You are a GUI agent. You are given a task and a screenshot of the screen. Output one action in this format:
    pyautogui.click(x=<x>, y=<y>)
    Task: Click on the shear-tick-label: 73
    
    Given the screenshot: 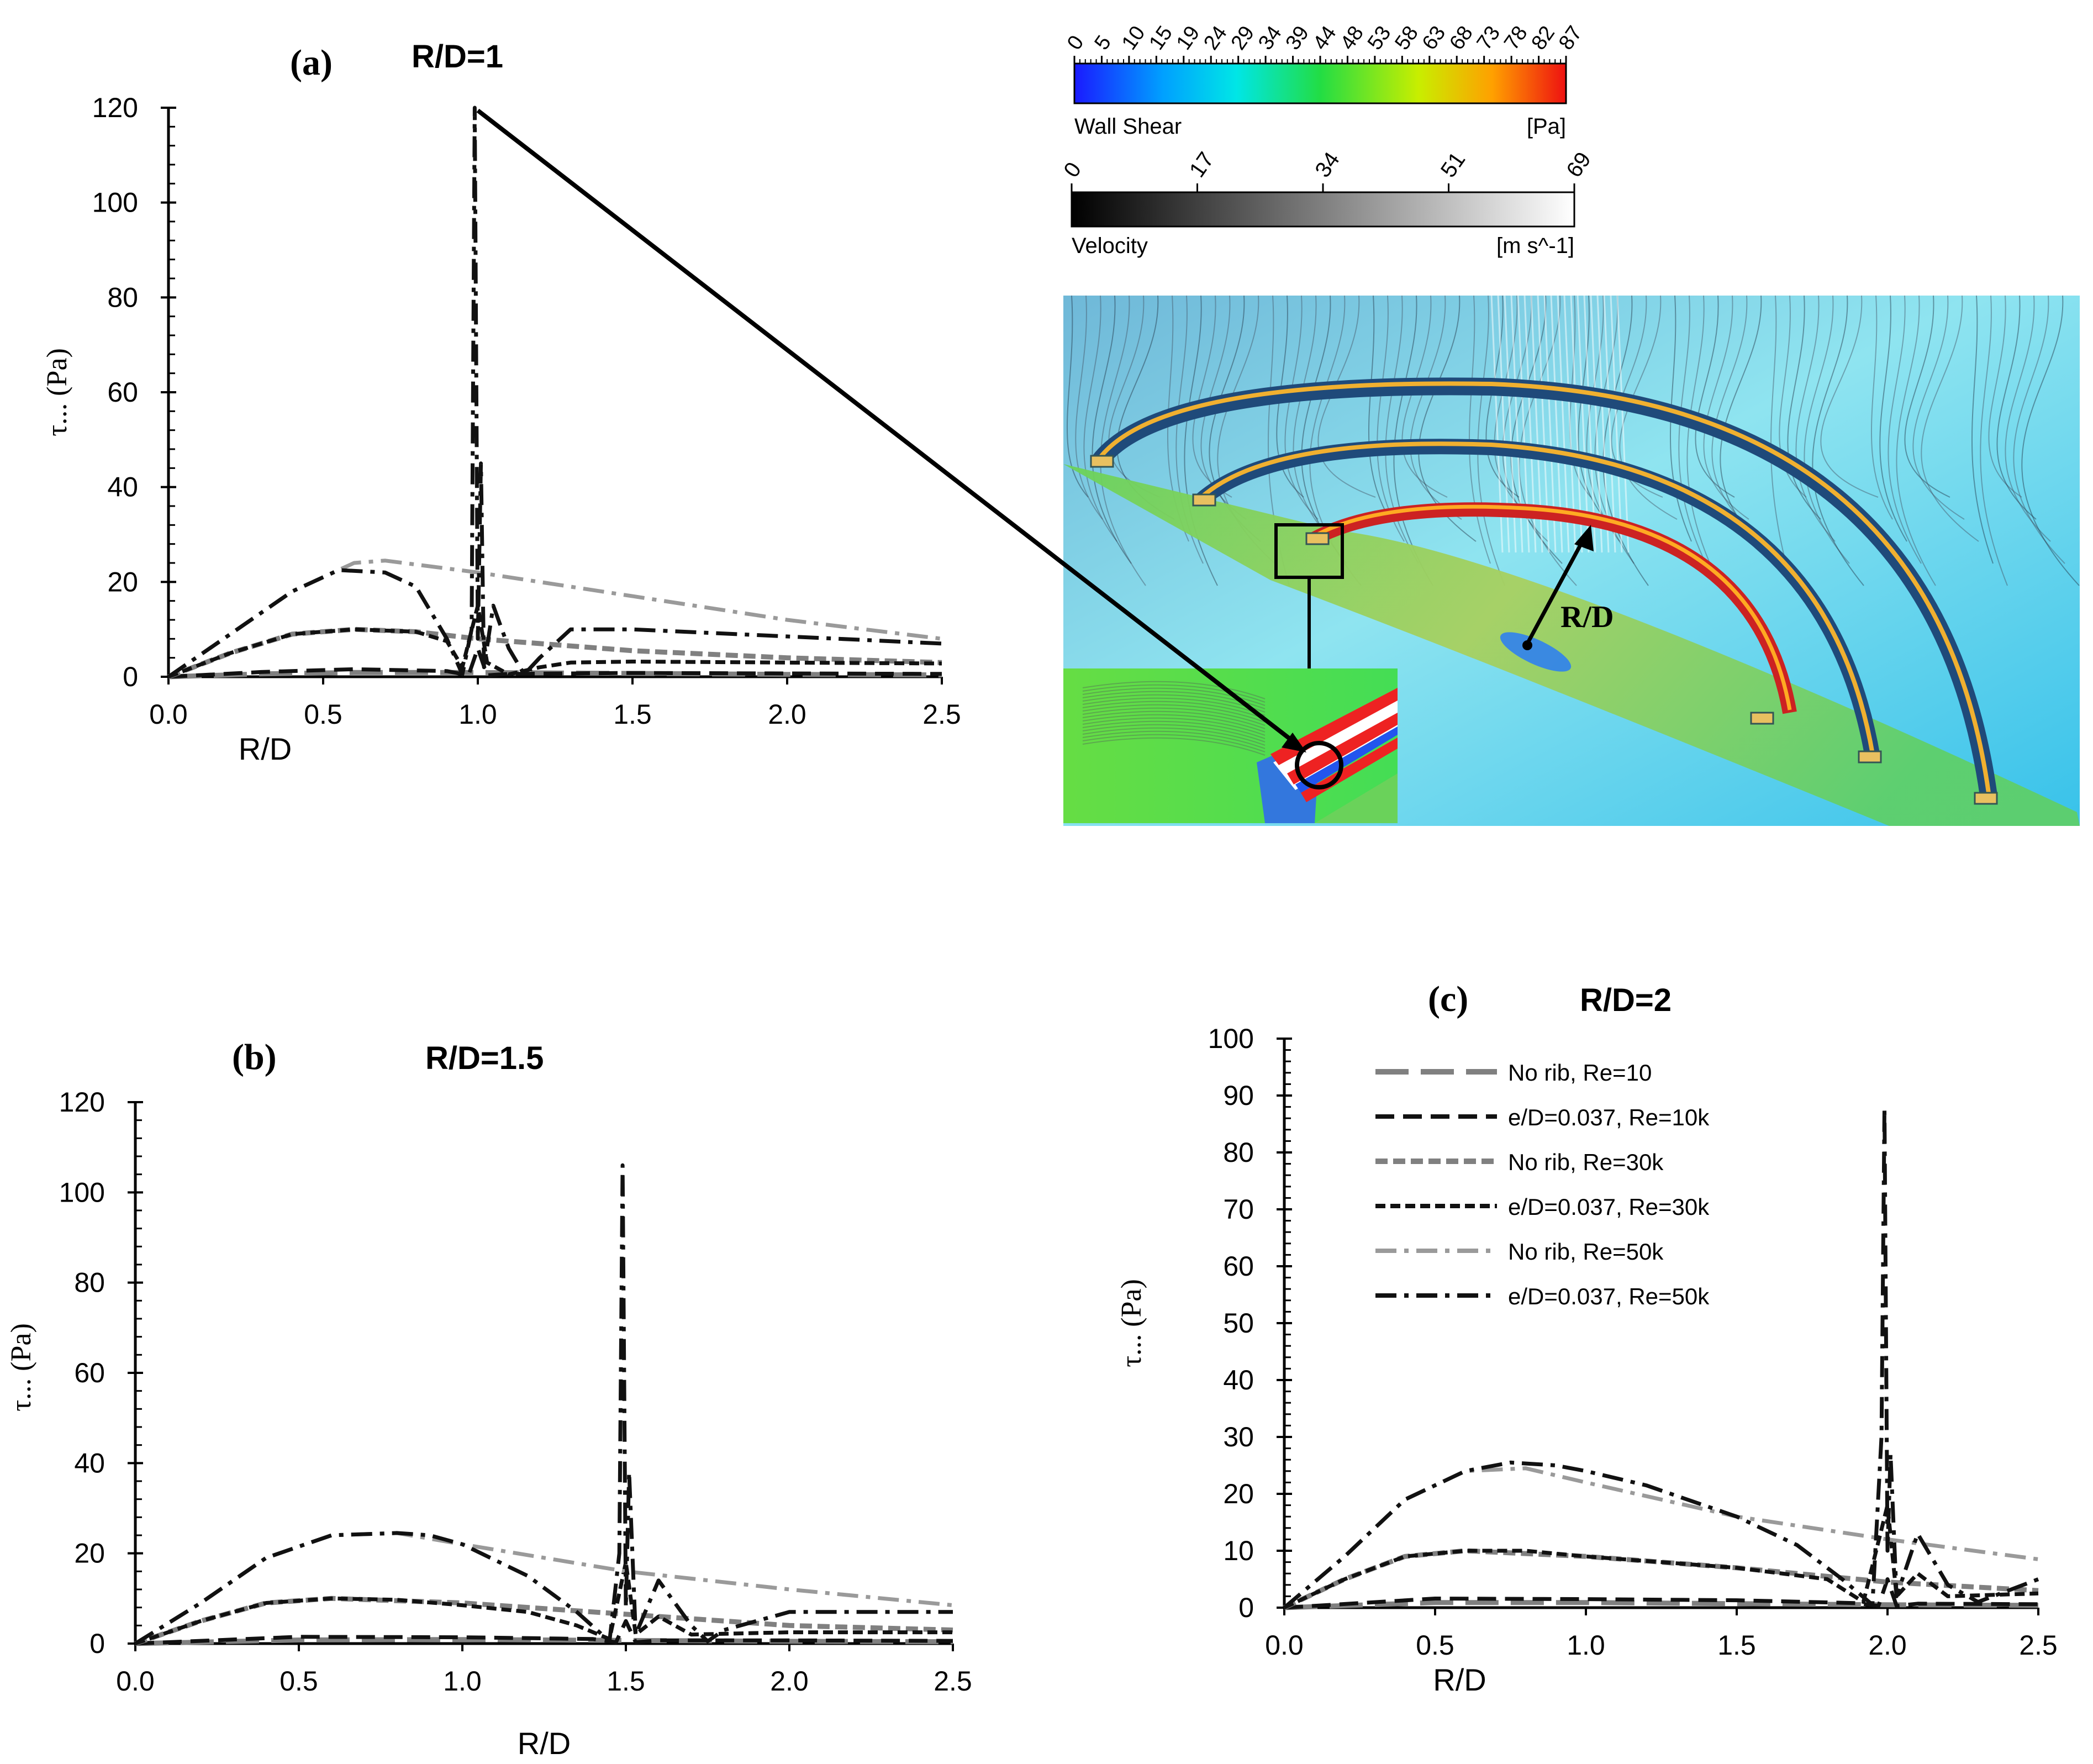 What is the action you would take?
    pyautogui.click(x=1489, y=38)
    